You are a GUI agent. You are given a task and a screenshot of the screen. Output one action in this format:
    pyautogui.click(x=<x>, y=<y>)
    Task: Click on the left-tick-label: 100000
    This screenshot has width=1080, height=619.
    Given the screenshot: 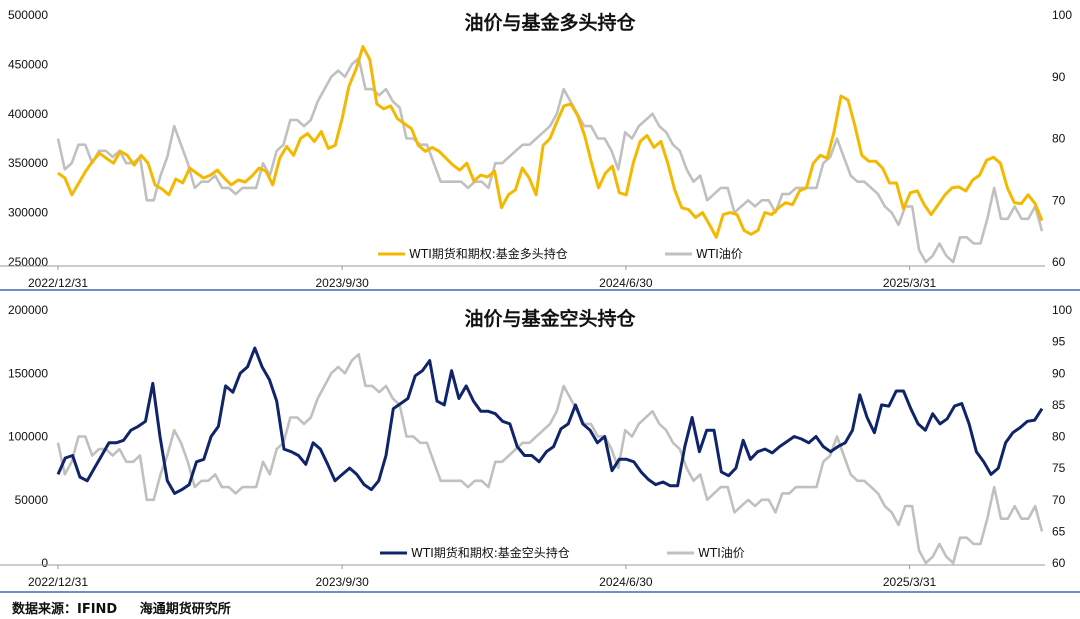 What is the action you would take?
    pyautogui.click(x=28, y=437)
    